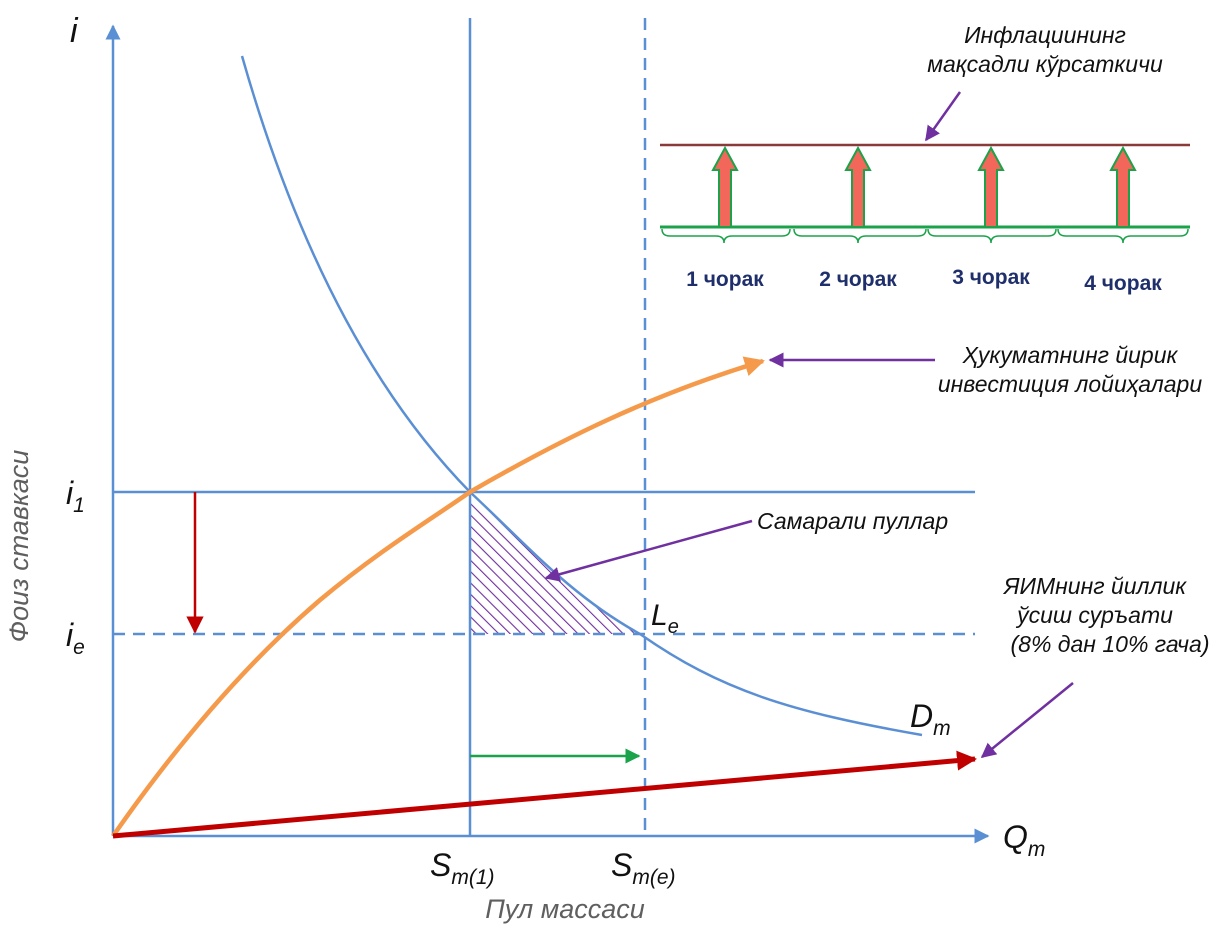 The width and height of the screenshot is (1227, 939). I want to click on gdp-callout-arrow, so click(1027, 720).